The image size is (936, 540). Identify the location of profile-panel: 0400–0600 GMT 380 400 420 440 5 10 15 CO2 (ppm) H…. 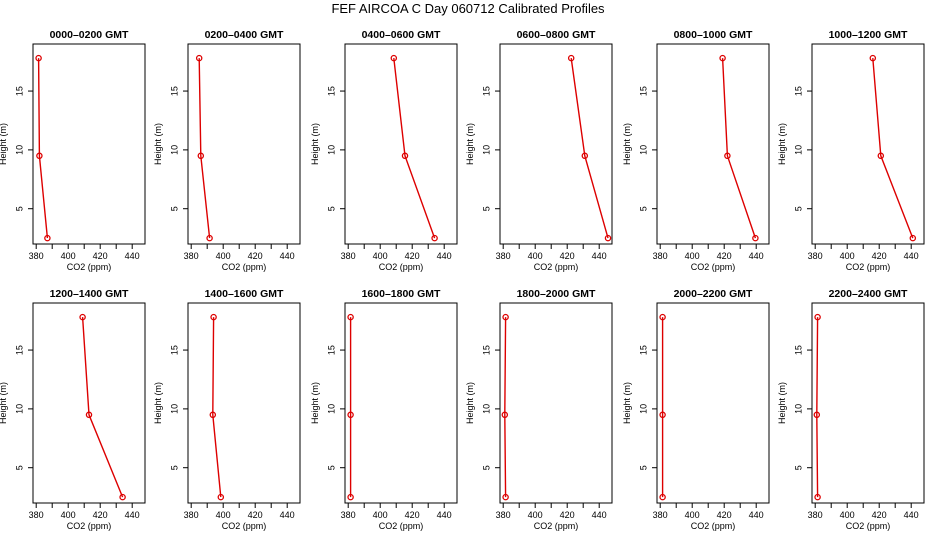
(384, 150).